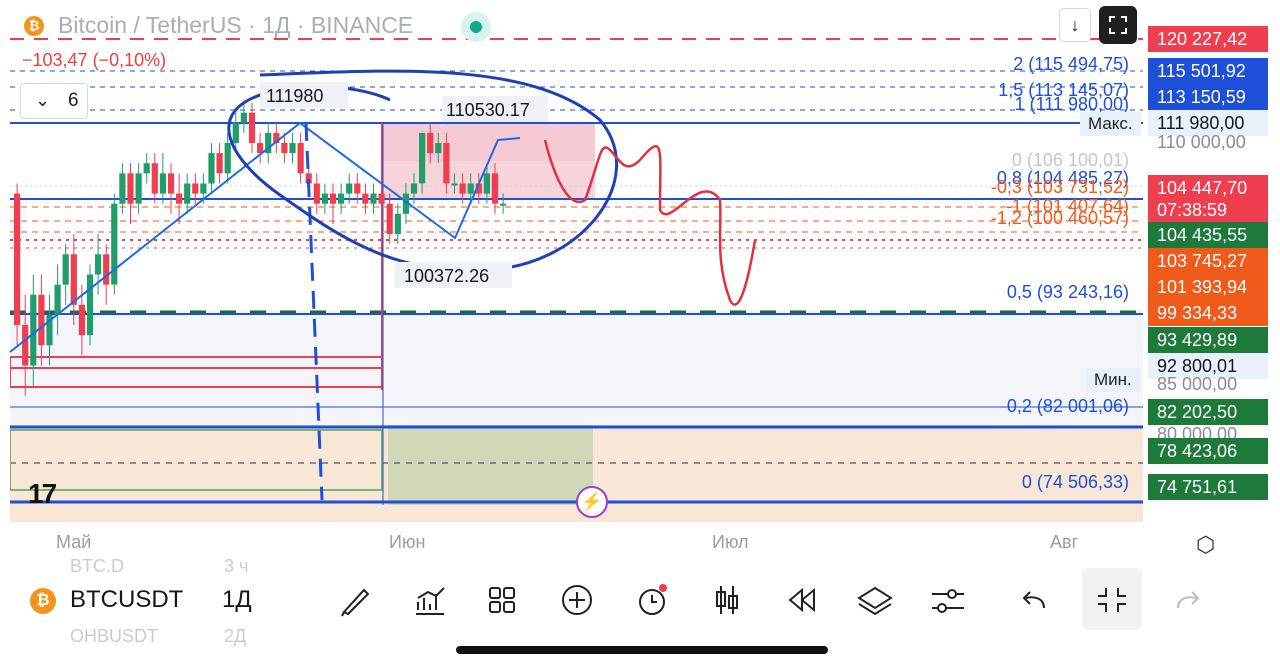 Image resolution: width=1280 pixels, height=658 pixels. What do you see at coordinates (1208, 235) in the screenshot?
I see `price-label-p8: 104 435,55` at bounding box center [1208, 235].